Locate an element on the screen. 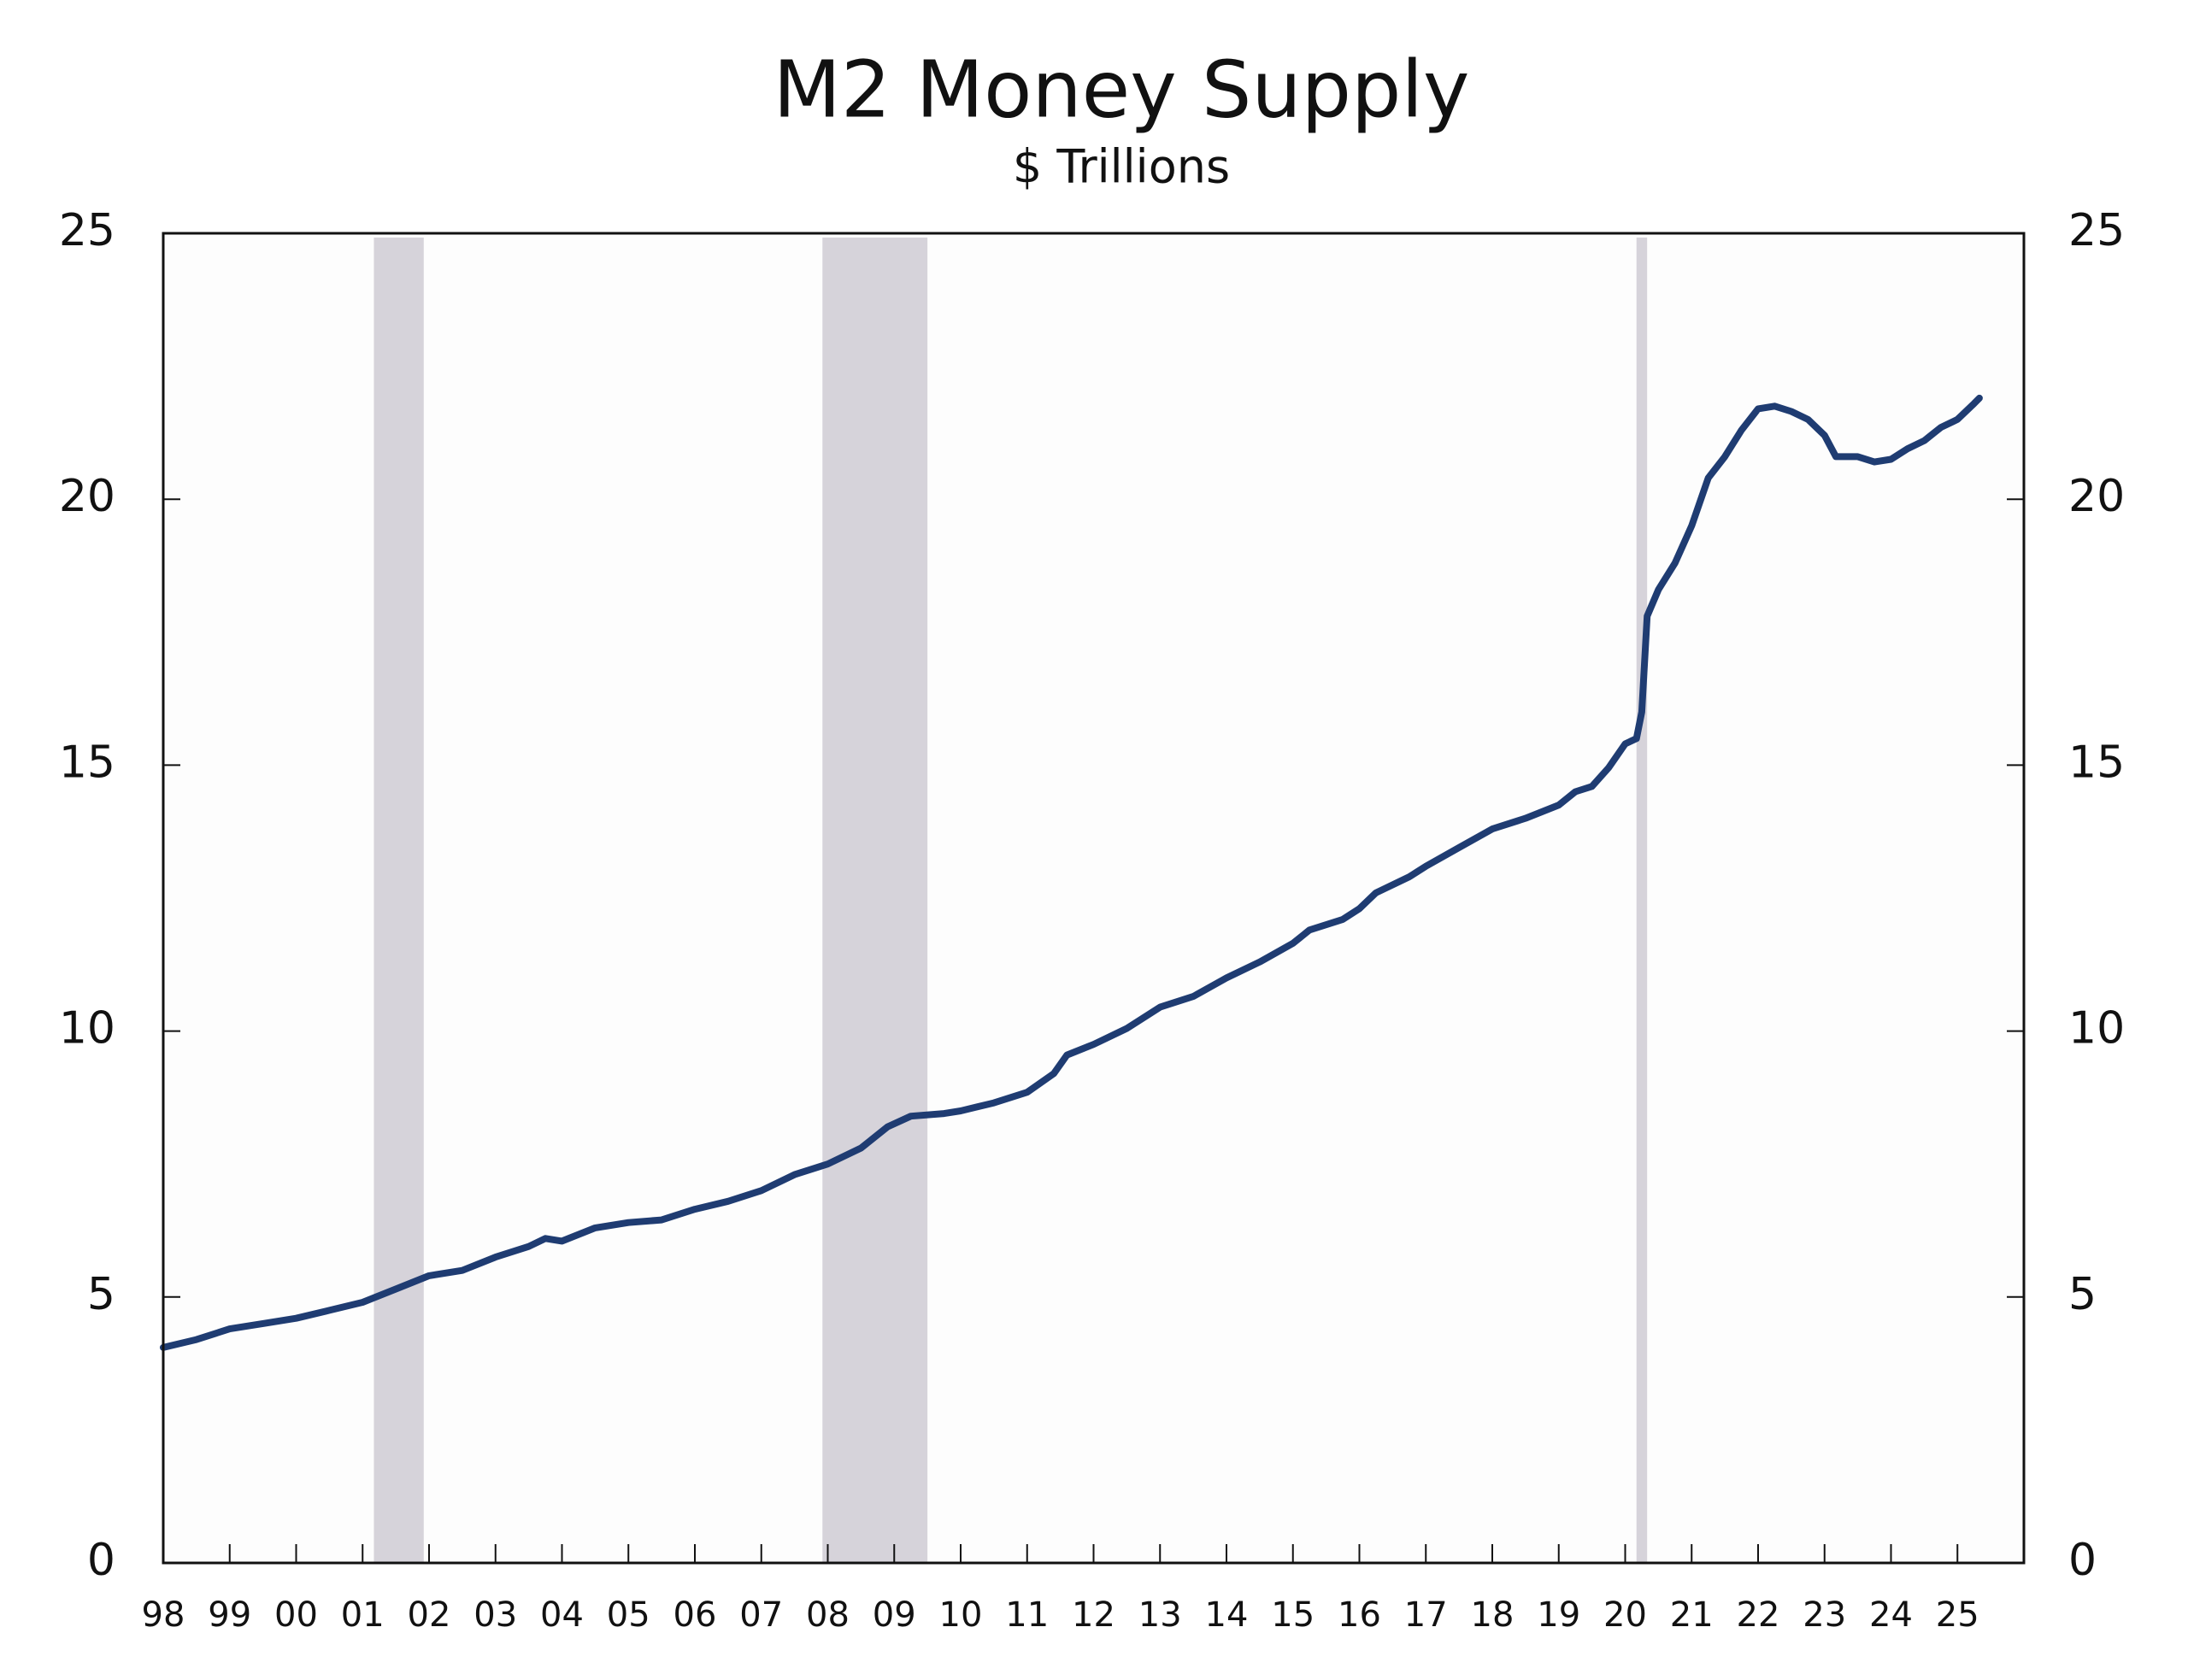 The height and width of the screenshot is (1680, 2188). x-tick-label: 03 is located at coordinates (495, 1615).